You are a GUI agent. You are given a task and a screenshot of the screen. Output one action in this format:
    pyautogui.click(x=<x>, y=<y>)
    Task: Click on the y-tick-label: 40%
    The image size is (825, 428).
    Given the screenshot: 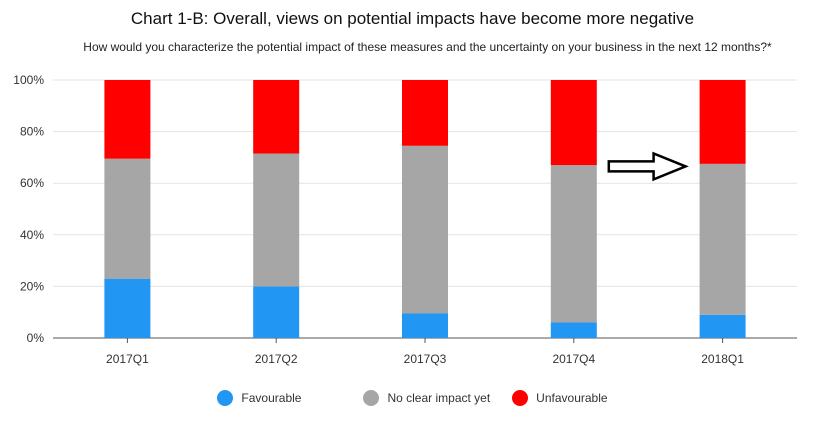 What is the action you would take?
    pyautogui.click(x=32, y=235)
    